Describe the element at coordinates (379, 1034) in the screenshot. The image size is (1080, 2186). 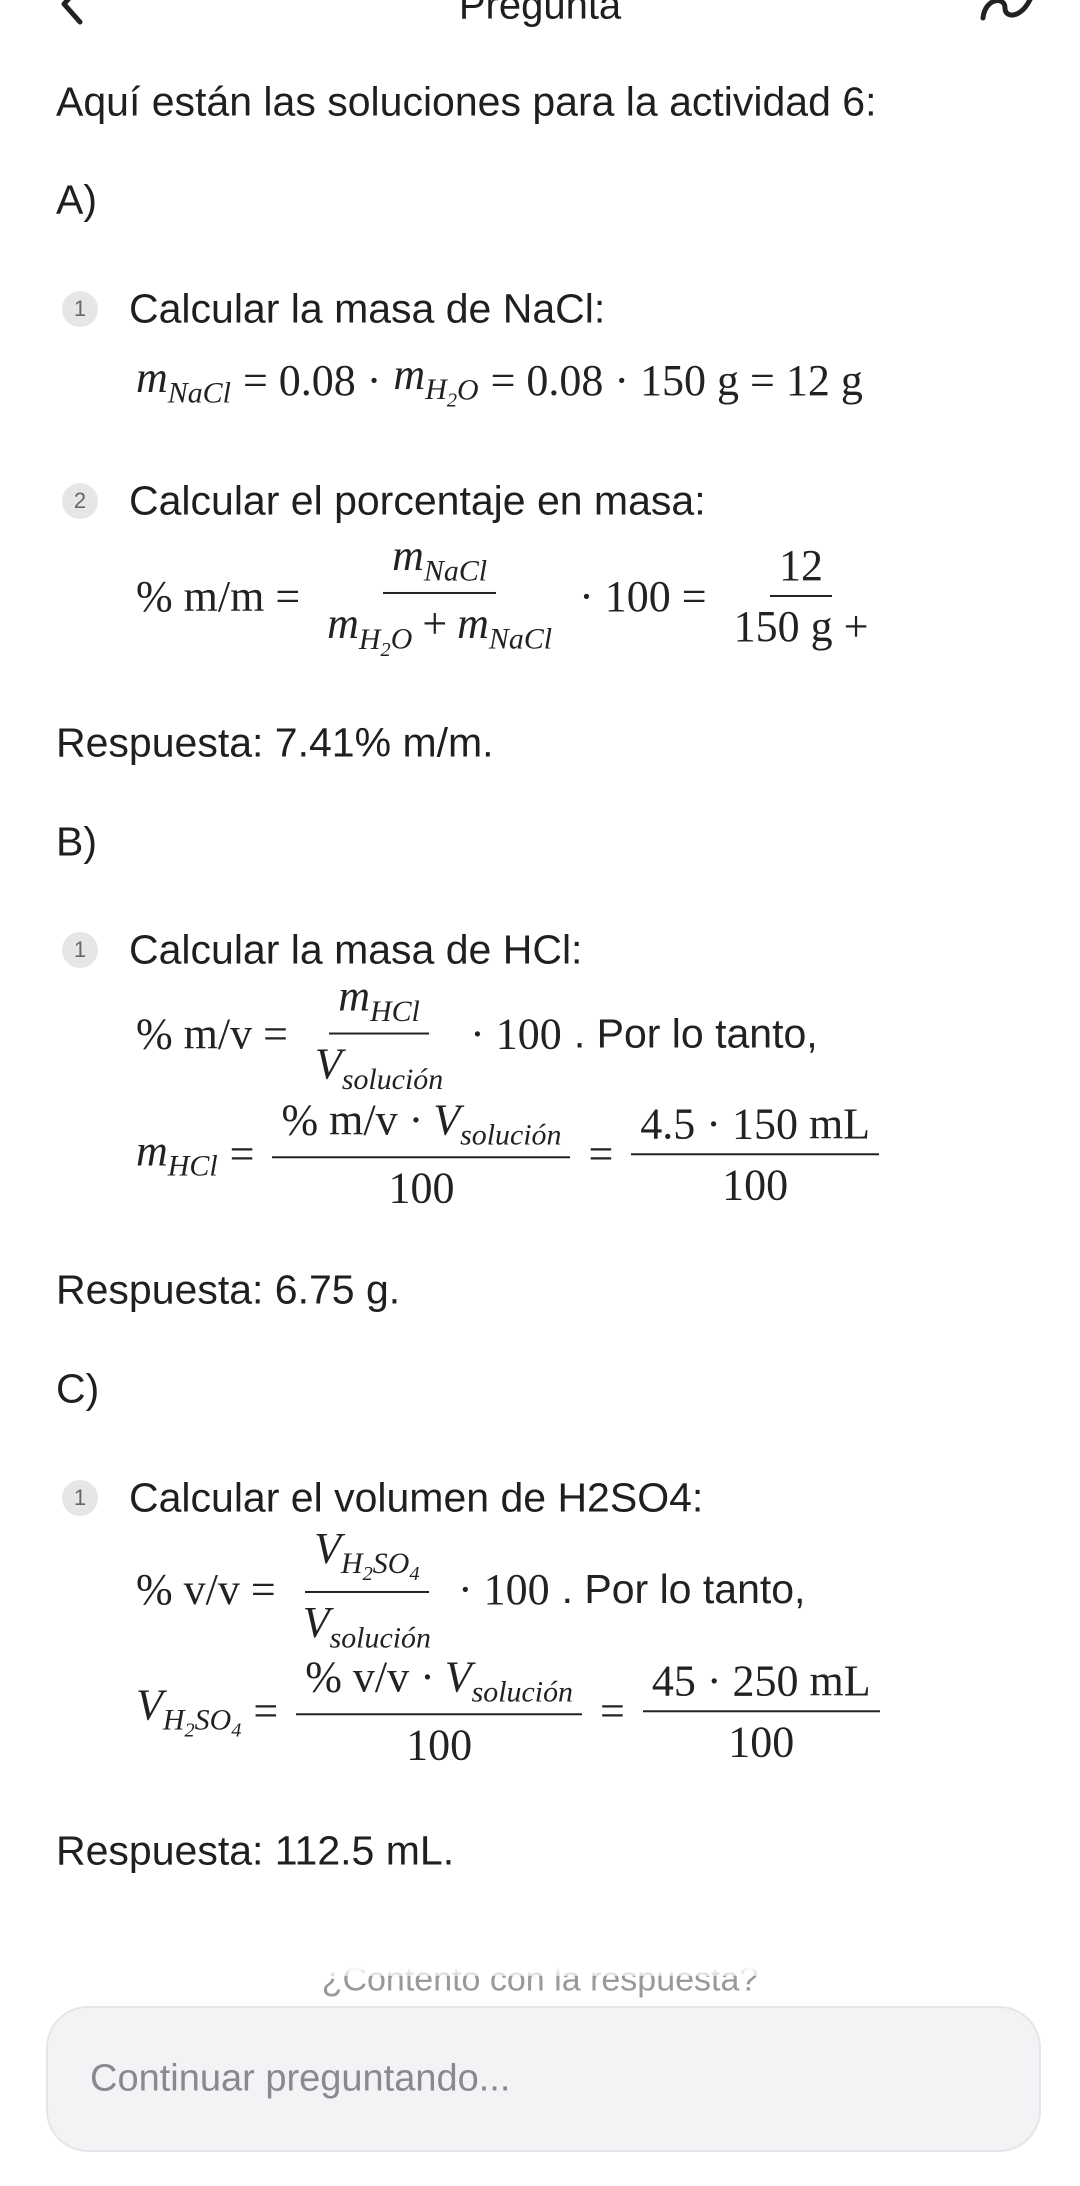
I see `fraction: mHCl Vsolución` at that location.